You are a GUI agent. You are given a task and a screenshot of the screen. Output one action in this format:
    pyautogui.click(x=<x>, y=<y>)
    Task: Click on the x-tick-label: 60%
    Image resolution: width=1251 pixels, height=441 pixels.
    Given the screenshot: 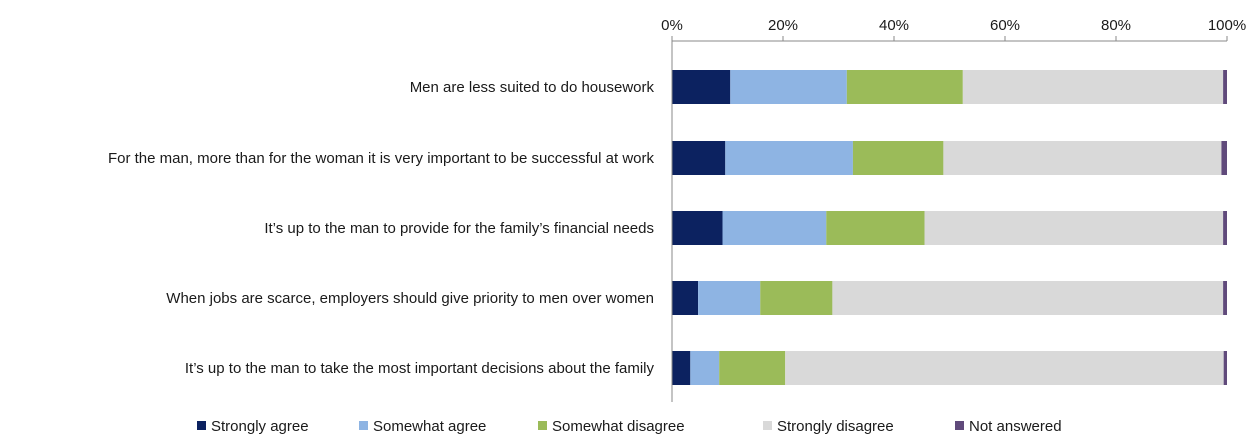 What is the action you would take?
    pyautogui.click(x=1005, y=25)
    